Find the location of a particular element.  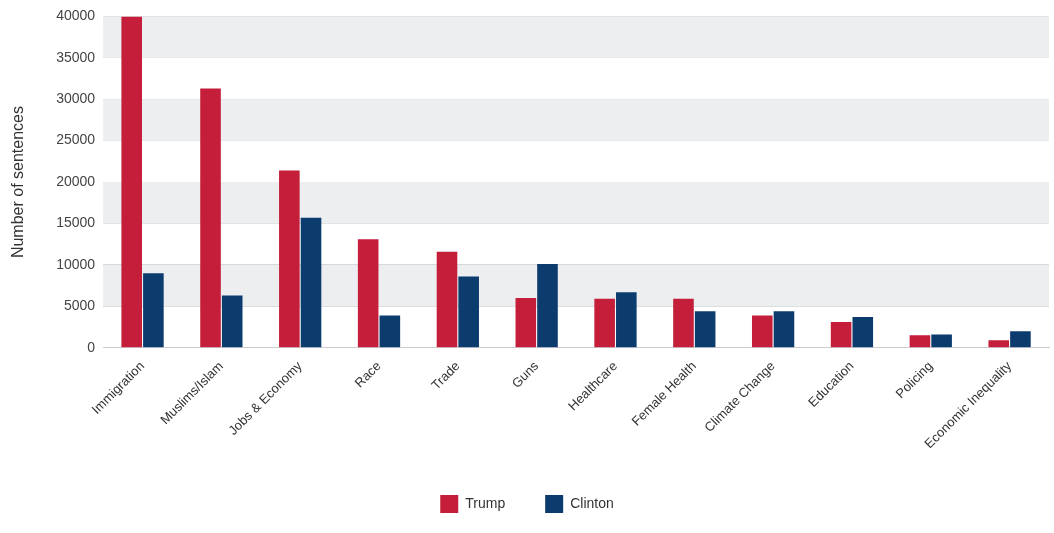

legend-label: Clinton is located at coordinates (592, 502).